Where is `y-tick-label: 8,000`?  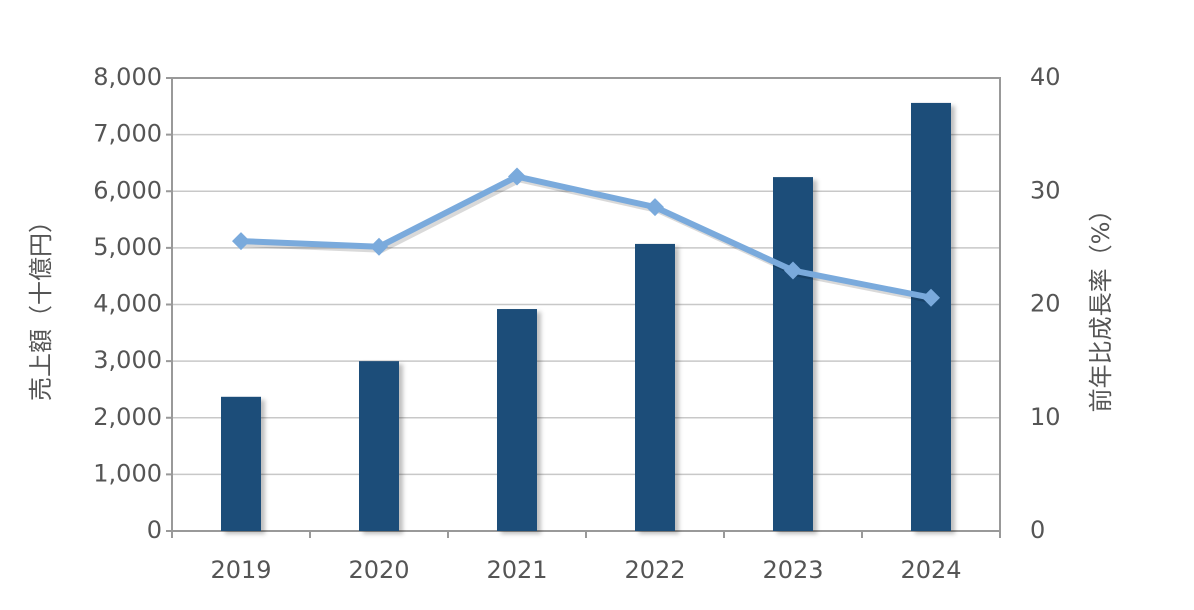 y-tick-label: 8,000 is located at coordinates (127, 77).